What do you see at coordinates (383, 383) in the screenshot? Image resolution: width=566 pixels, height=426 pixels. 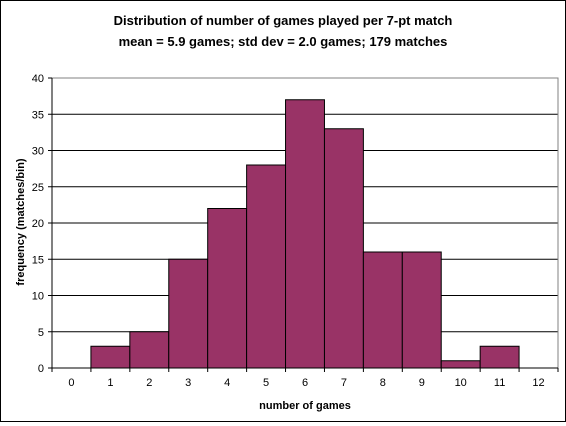 I see `x-tick-label-8: 8` at bounding box center [383, 383].